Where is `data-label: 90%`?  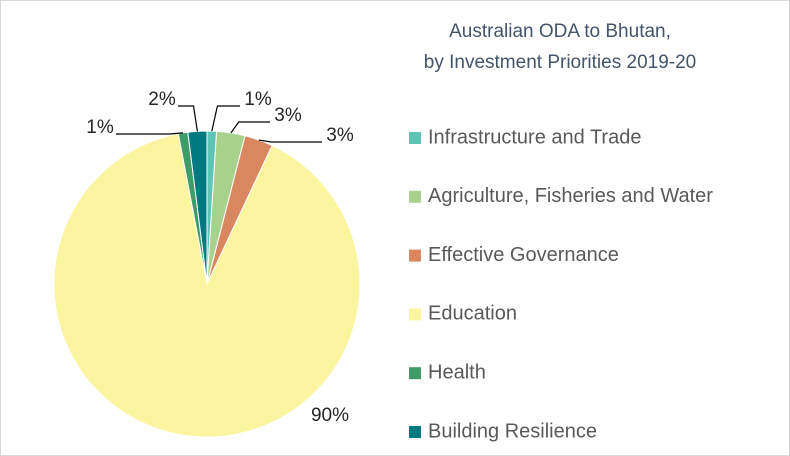
data-label: 90% is located at coordinates (330, 415).